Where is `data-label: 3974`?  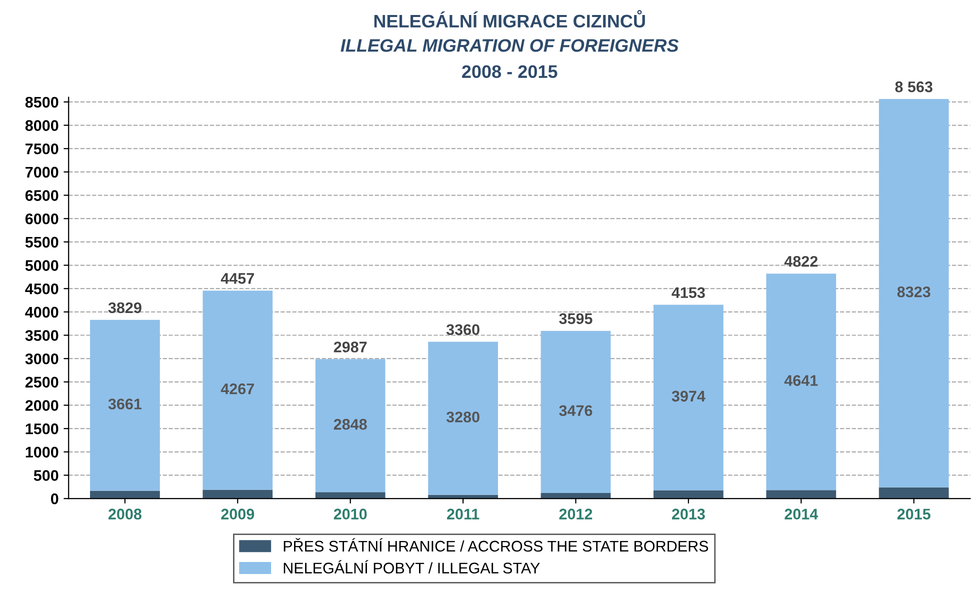
data-label: 3974 is located at coordinates (689, 396).